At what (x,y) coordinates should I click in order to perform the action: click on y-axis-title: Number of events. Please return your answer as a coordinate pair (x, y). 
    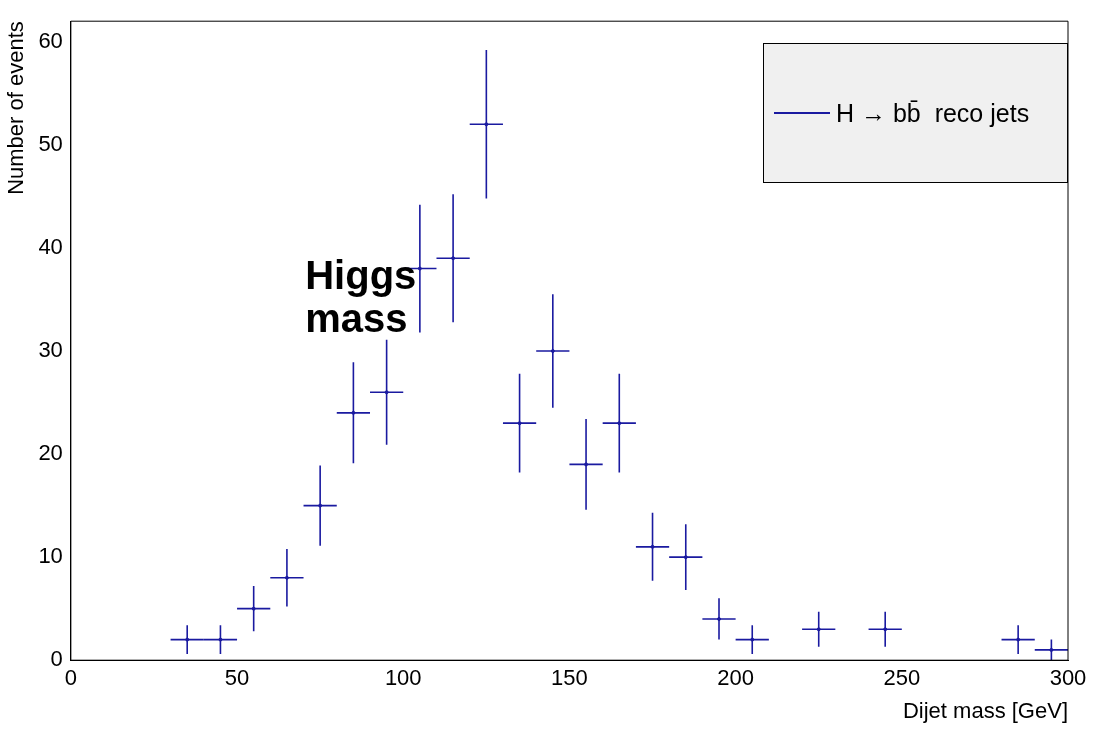
    Looking at the image, I should click on (16, 108).